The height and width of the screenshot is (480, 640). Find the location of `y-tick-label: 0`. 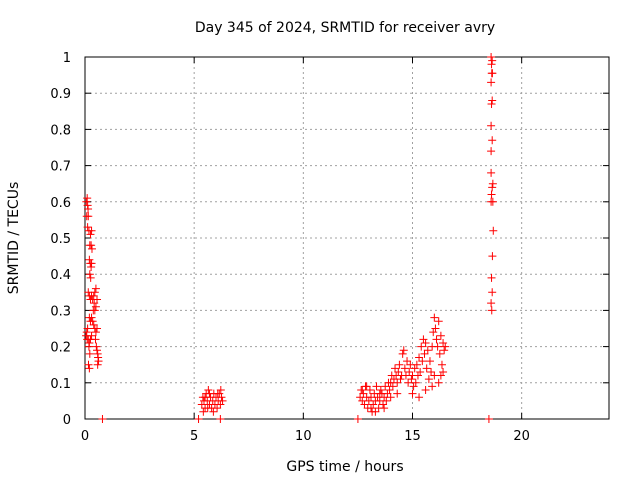

y-tick-label: 0 is located at coordinates (67, 420).